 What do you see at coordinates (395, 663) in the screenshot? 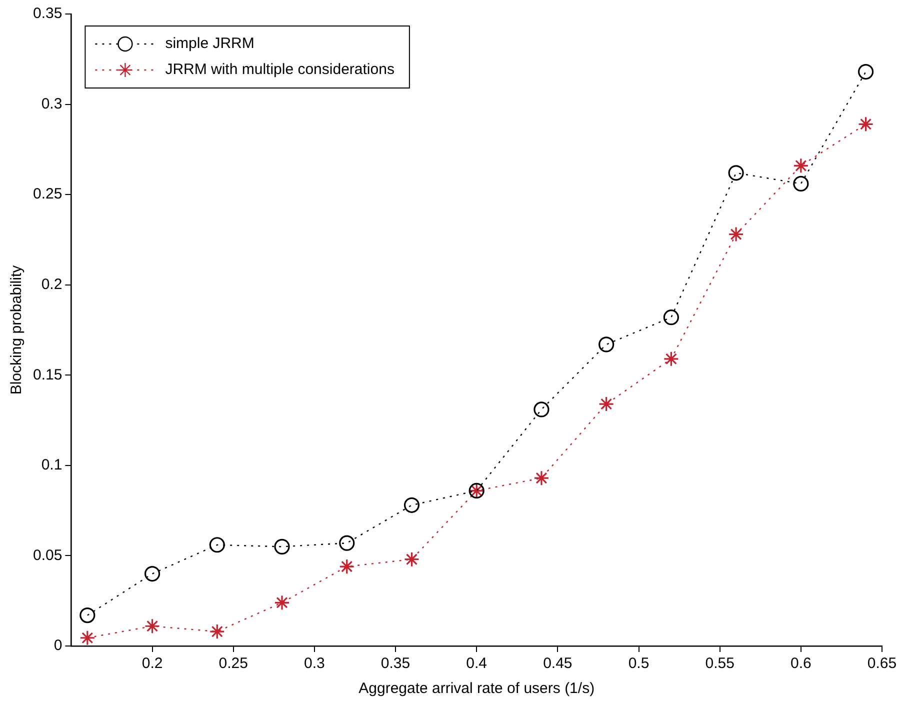
I see `x-tick-label: 0.35` at bounding box center [395, 663].